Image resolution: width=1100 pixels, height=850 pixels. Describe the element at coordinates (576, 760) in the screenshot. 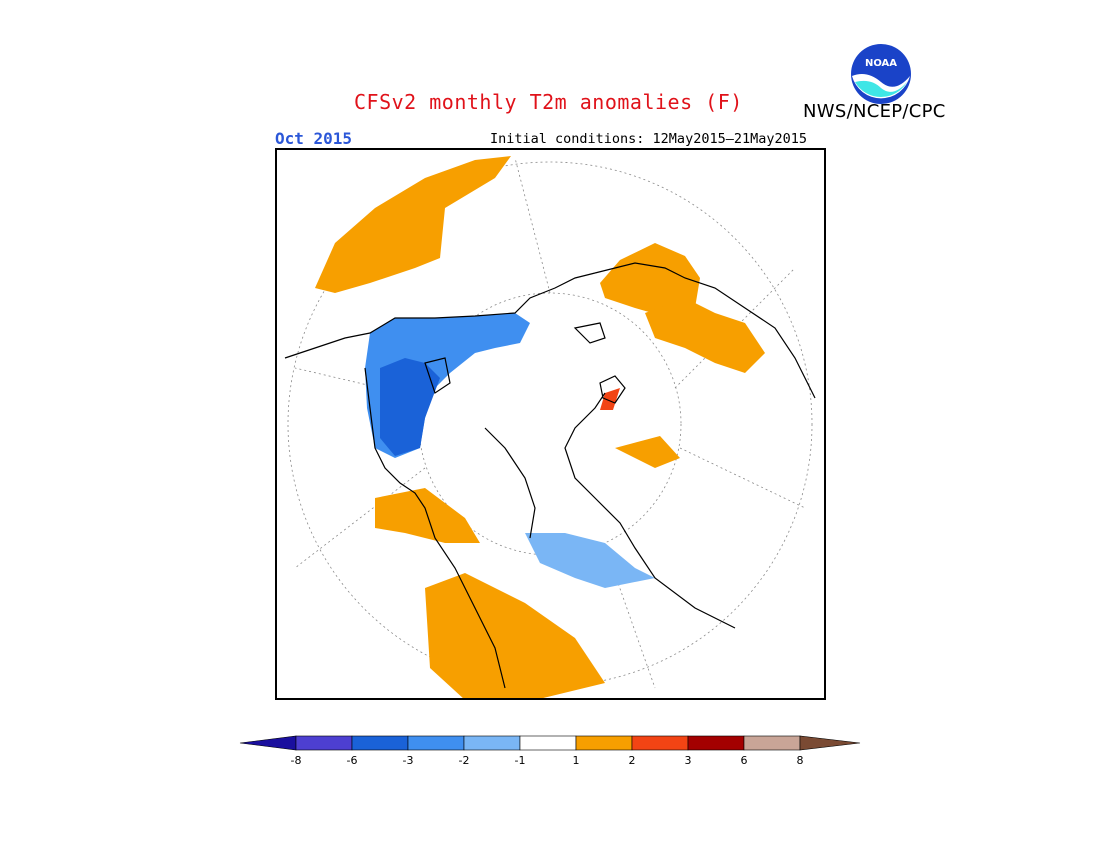

I see `colorbar-tick-label: 1` at that location.